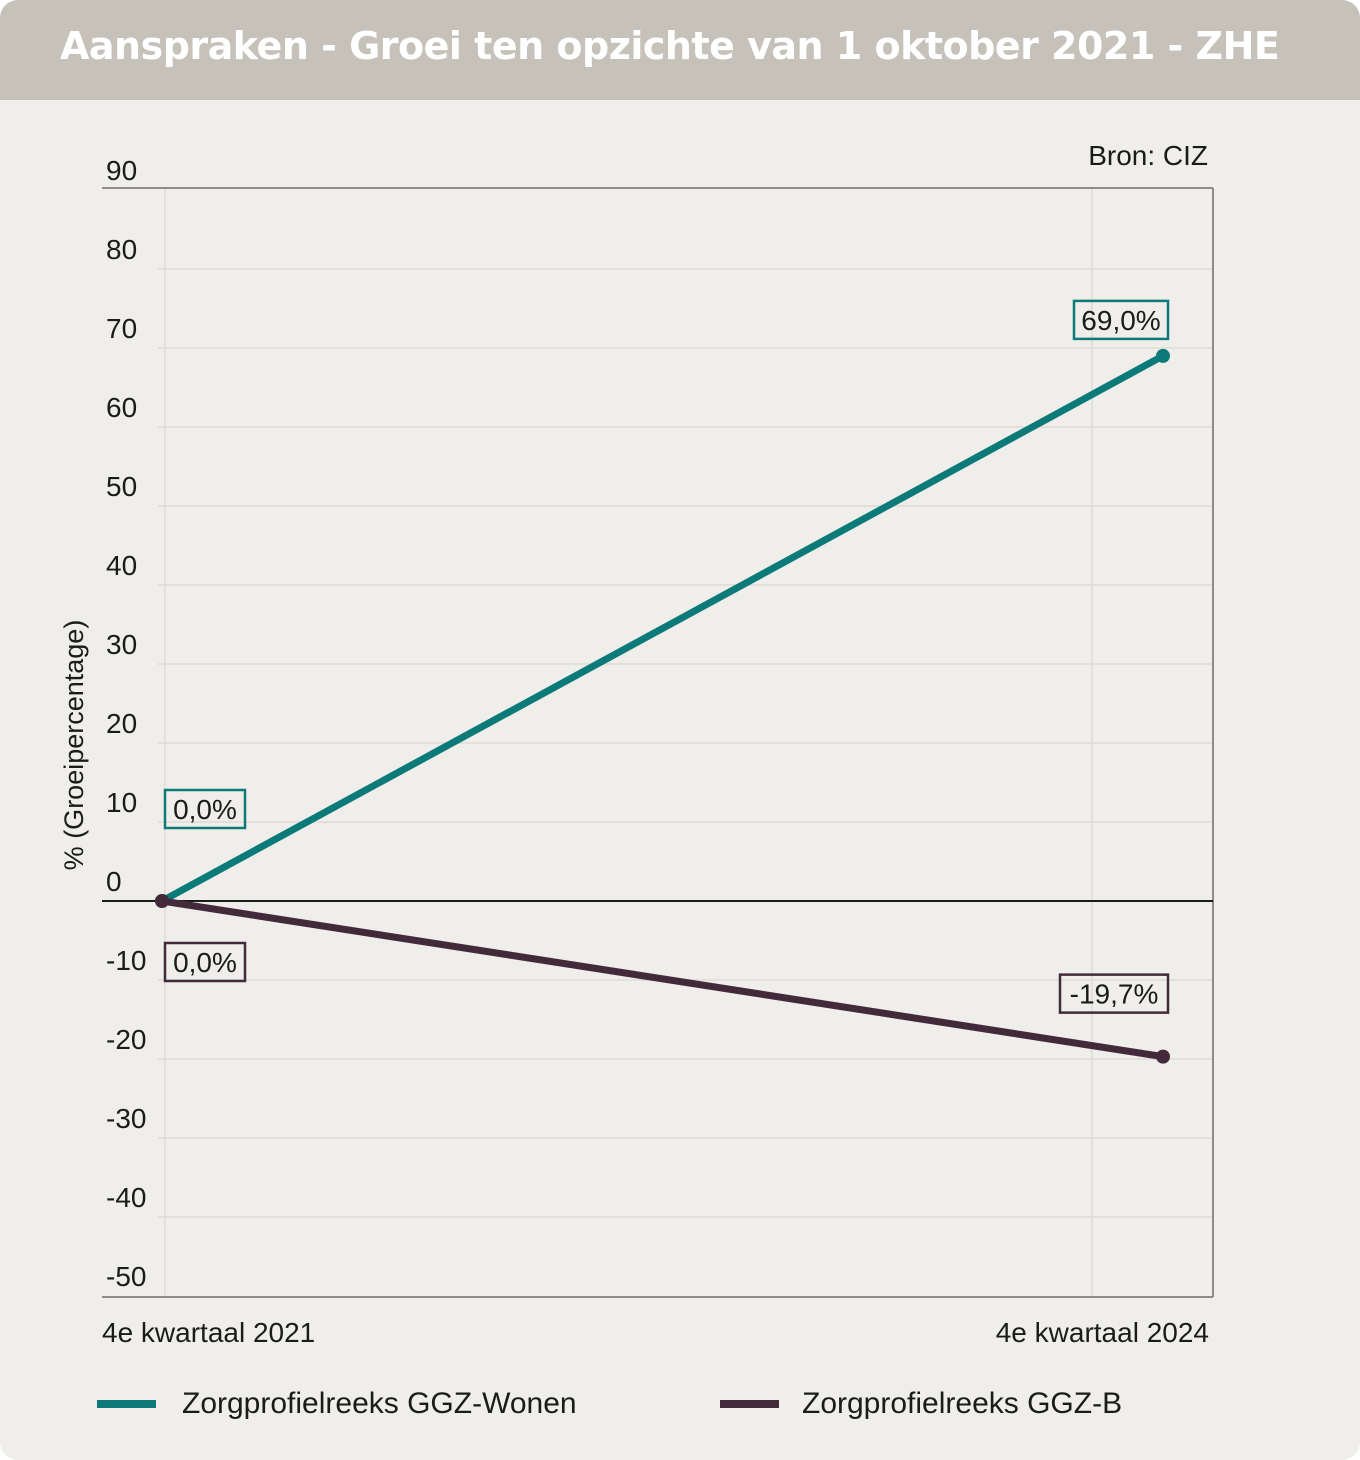  I want to click on y-tick-label: 30, so click(121, 644).